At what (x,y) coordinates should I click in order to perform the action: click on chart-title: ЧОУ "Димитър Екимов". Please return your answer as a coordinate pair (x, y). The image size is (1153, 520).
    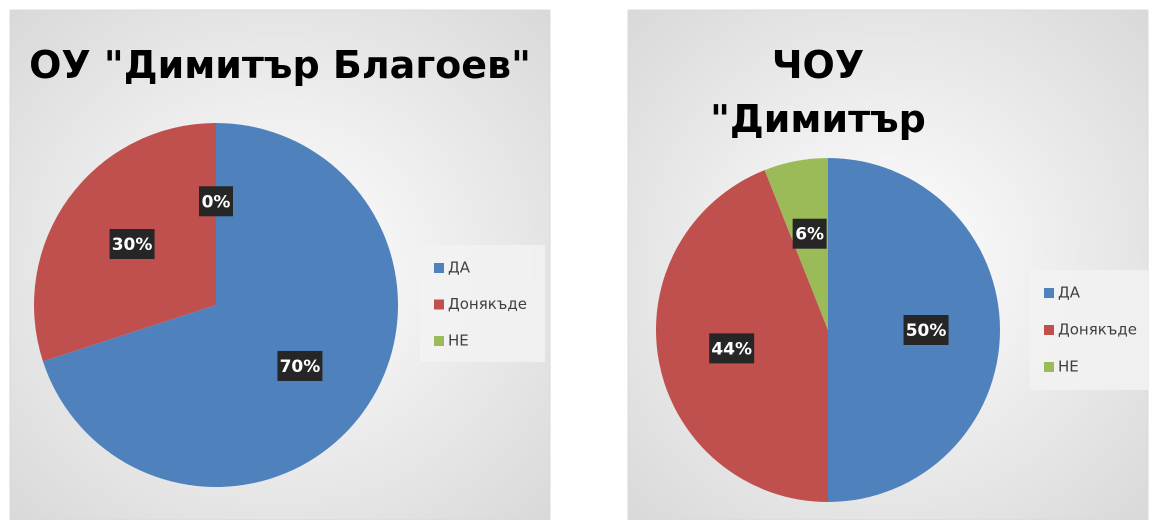
    Looking at the image, I should click on (818, 100).